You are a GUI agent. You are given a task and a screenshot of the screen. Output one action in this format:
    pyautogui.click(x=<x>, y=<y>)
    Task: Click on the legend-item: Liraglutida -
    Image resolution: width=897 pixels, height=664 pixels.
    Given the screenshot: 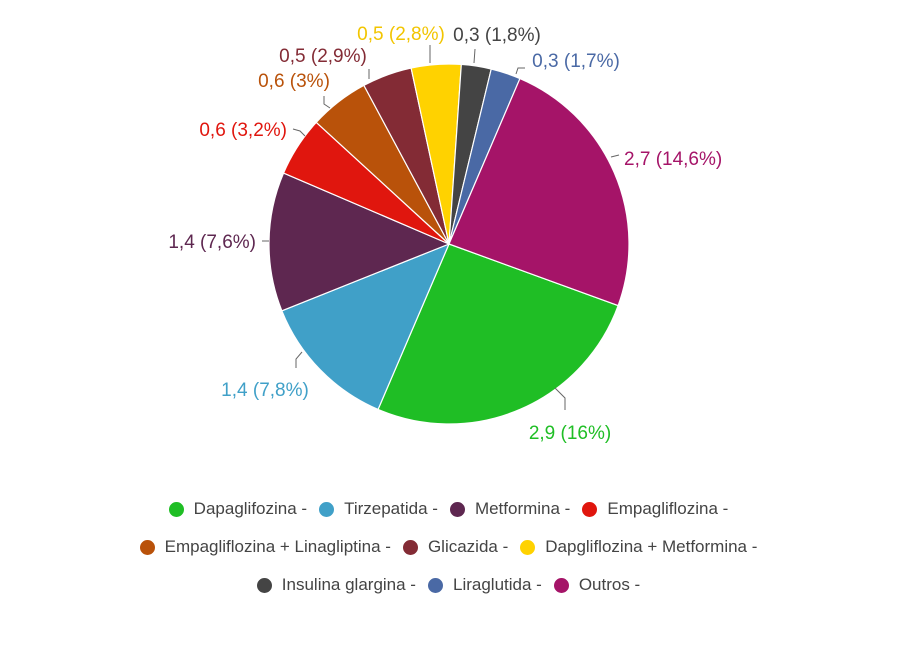 What is the action you would take?
    pyautogui.click(x=484, y=585)
    